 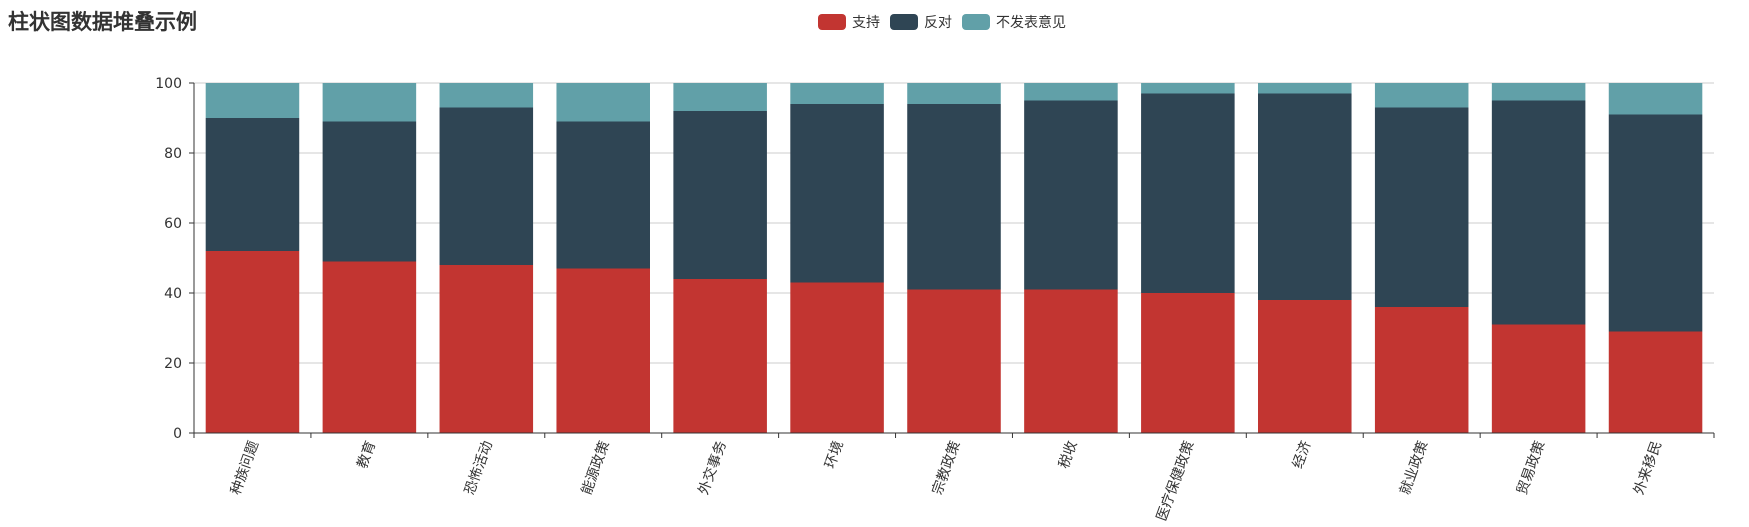 I want to click on y-tick-label: 100, so click(x=168, y=84).